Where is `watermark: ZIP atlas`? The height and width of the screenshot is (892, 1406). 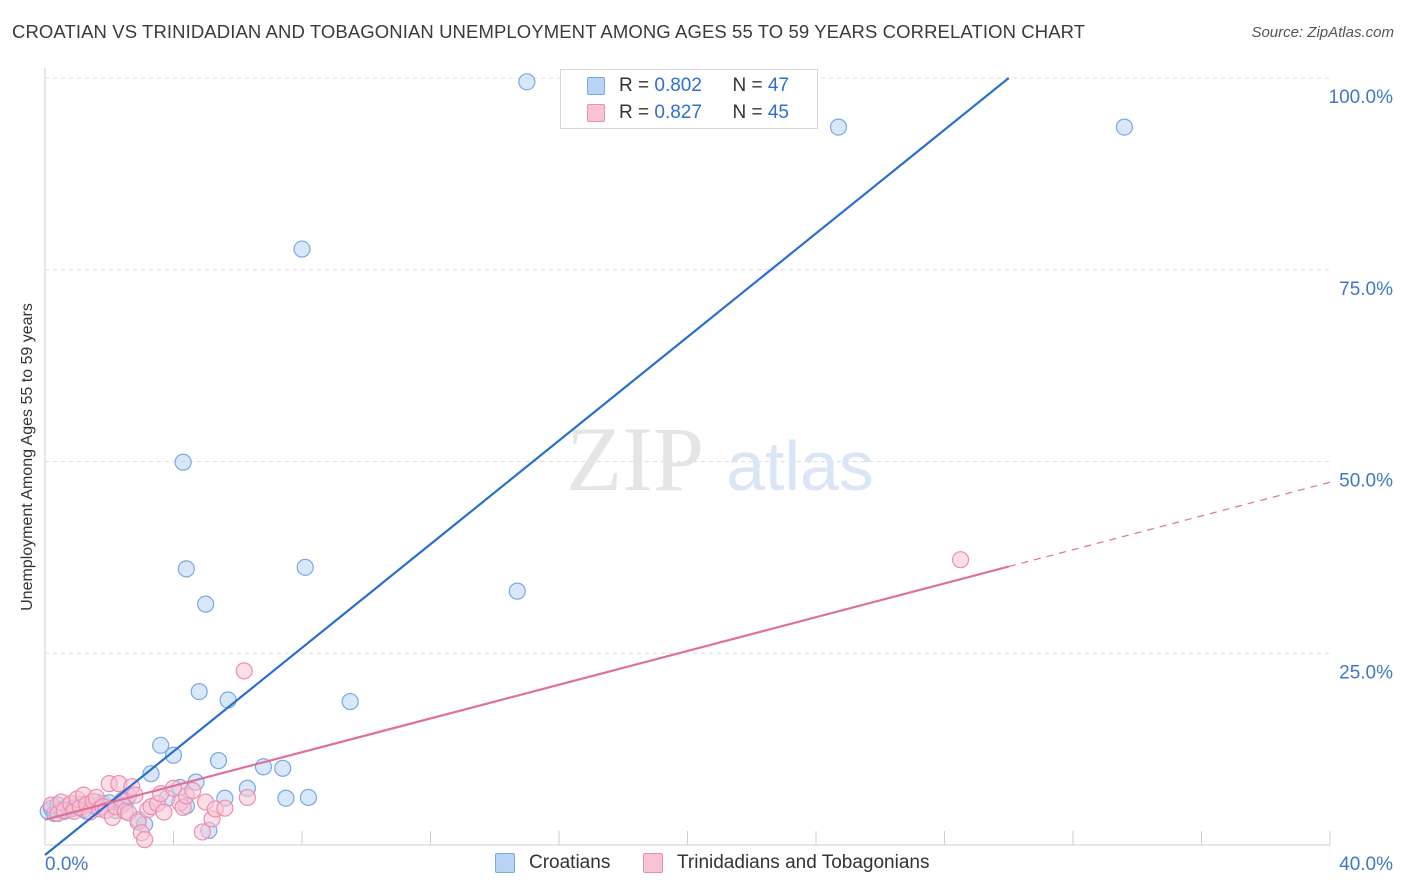
watermark: ZIP atlas is located at coordinates (720, 459).